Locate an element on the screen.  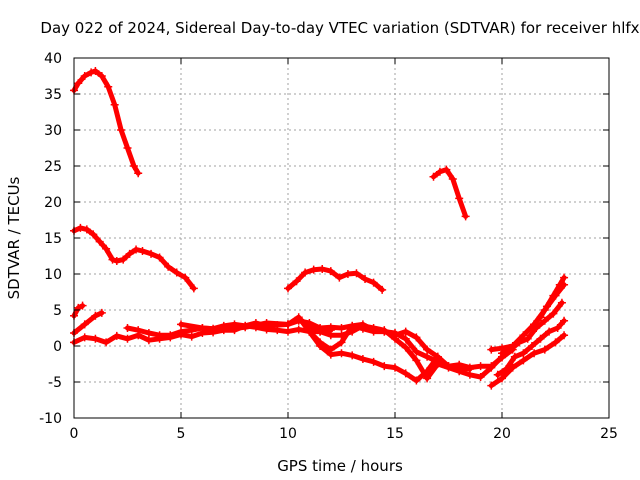
x-axis-label: GPS time / hours is located at coordinates (340, 466).